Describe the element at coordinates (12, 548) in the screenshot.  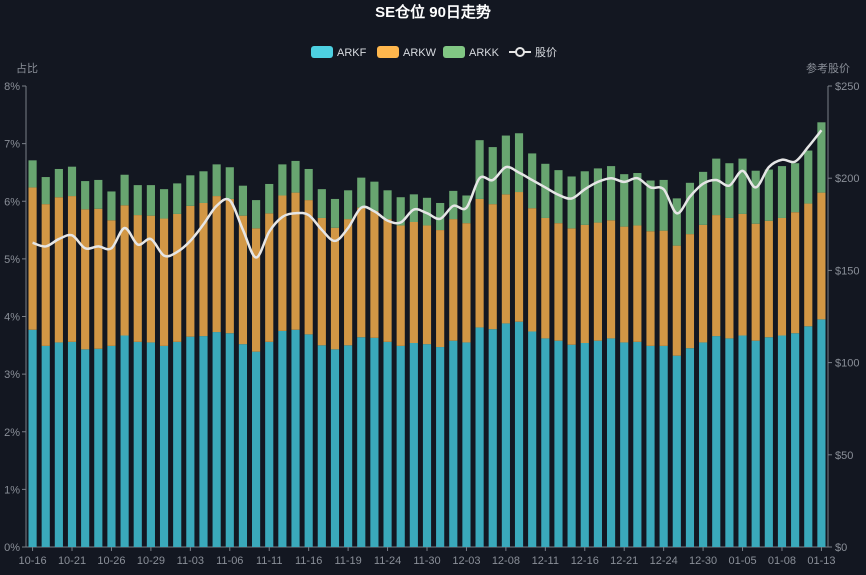
I see `y-tick-label: 0%` at that location.